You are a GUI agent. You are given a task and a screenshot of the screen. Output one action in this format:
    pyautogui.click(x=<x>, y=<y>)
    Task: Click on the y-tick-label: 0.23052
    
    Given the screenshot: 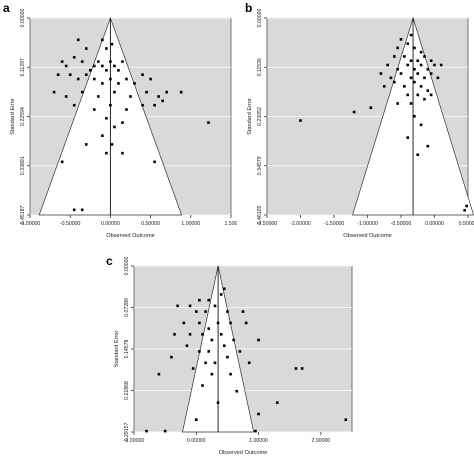 What is the action you would take?
    pyautogui.click(x=260, y=116)
    